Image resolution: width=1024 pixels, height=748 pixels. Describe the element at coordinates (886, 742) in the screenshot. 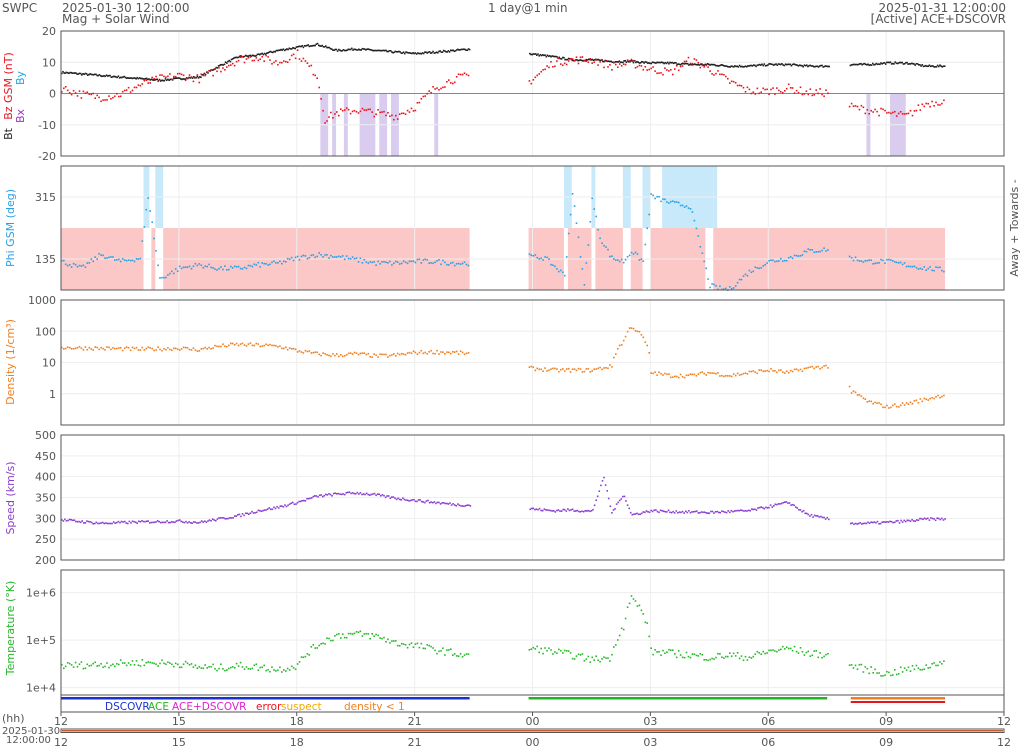

I see `x-tick-label-bottom: 09` at that location.